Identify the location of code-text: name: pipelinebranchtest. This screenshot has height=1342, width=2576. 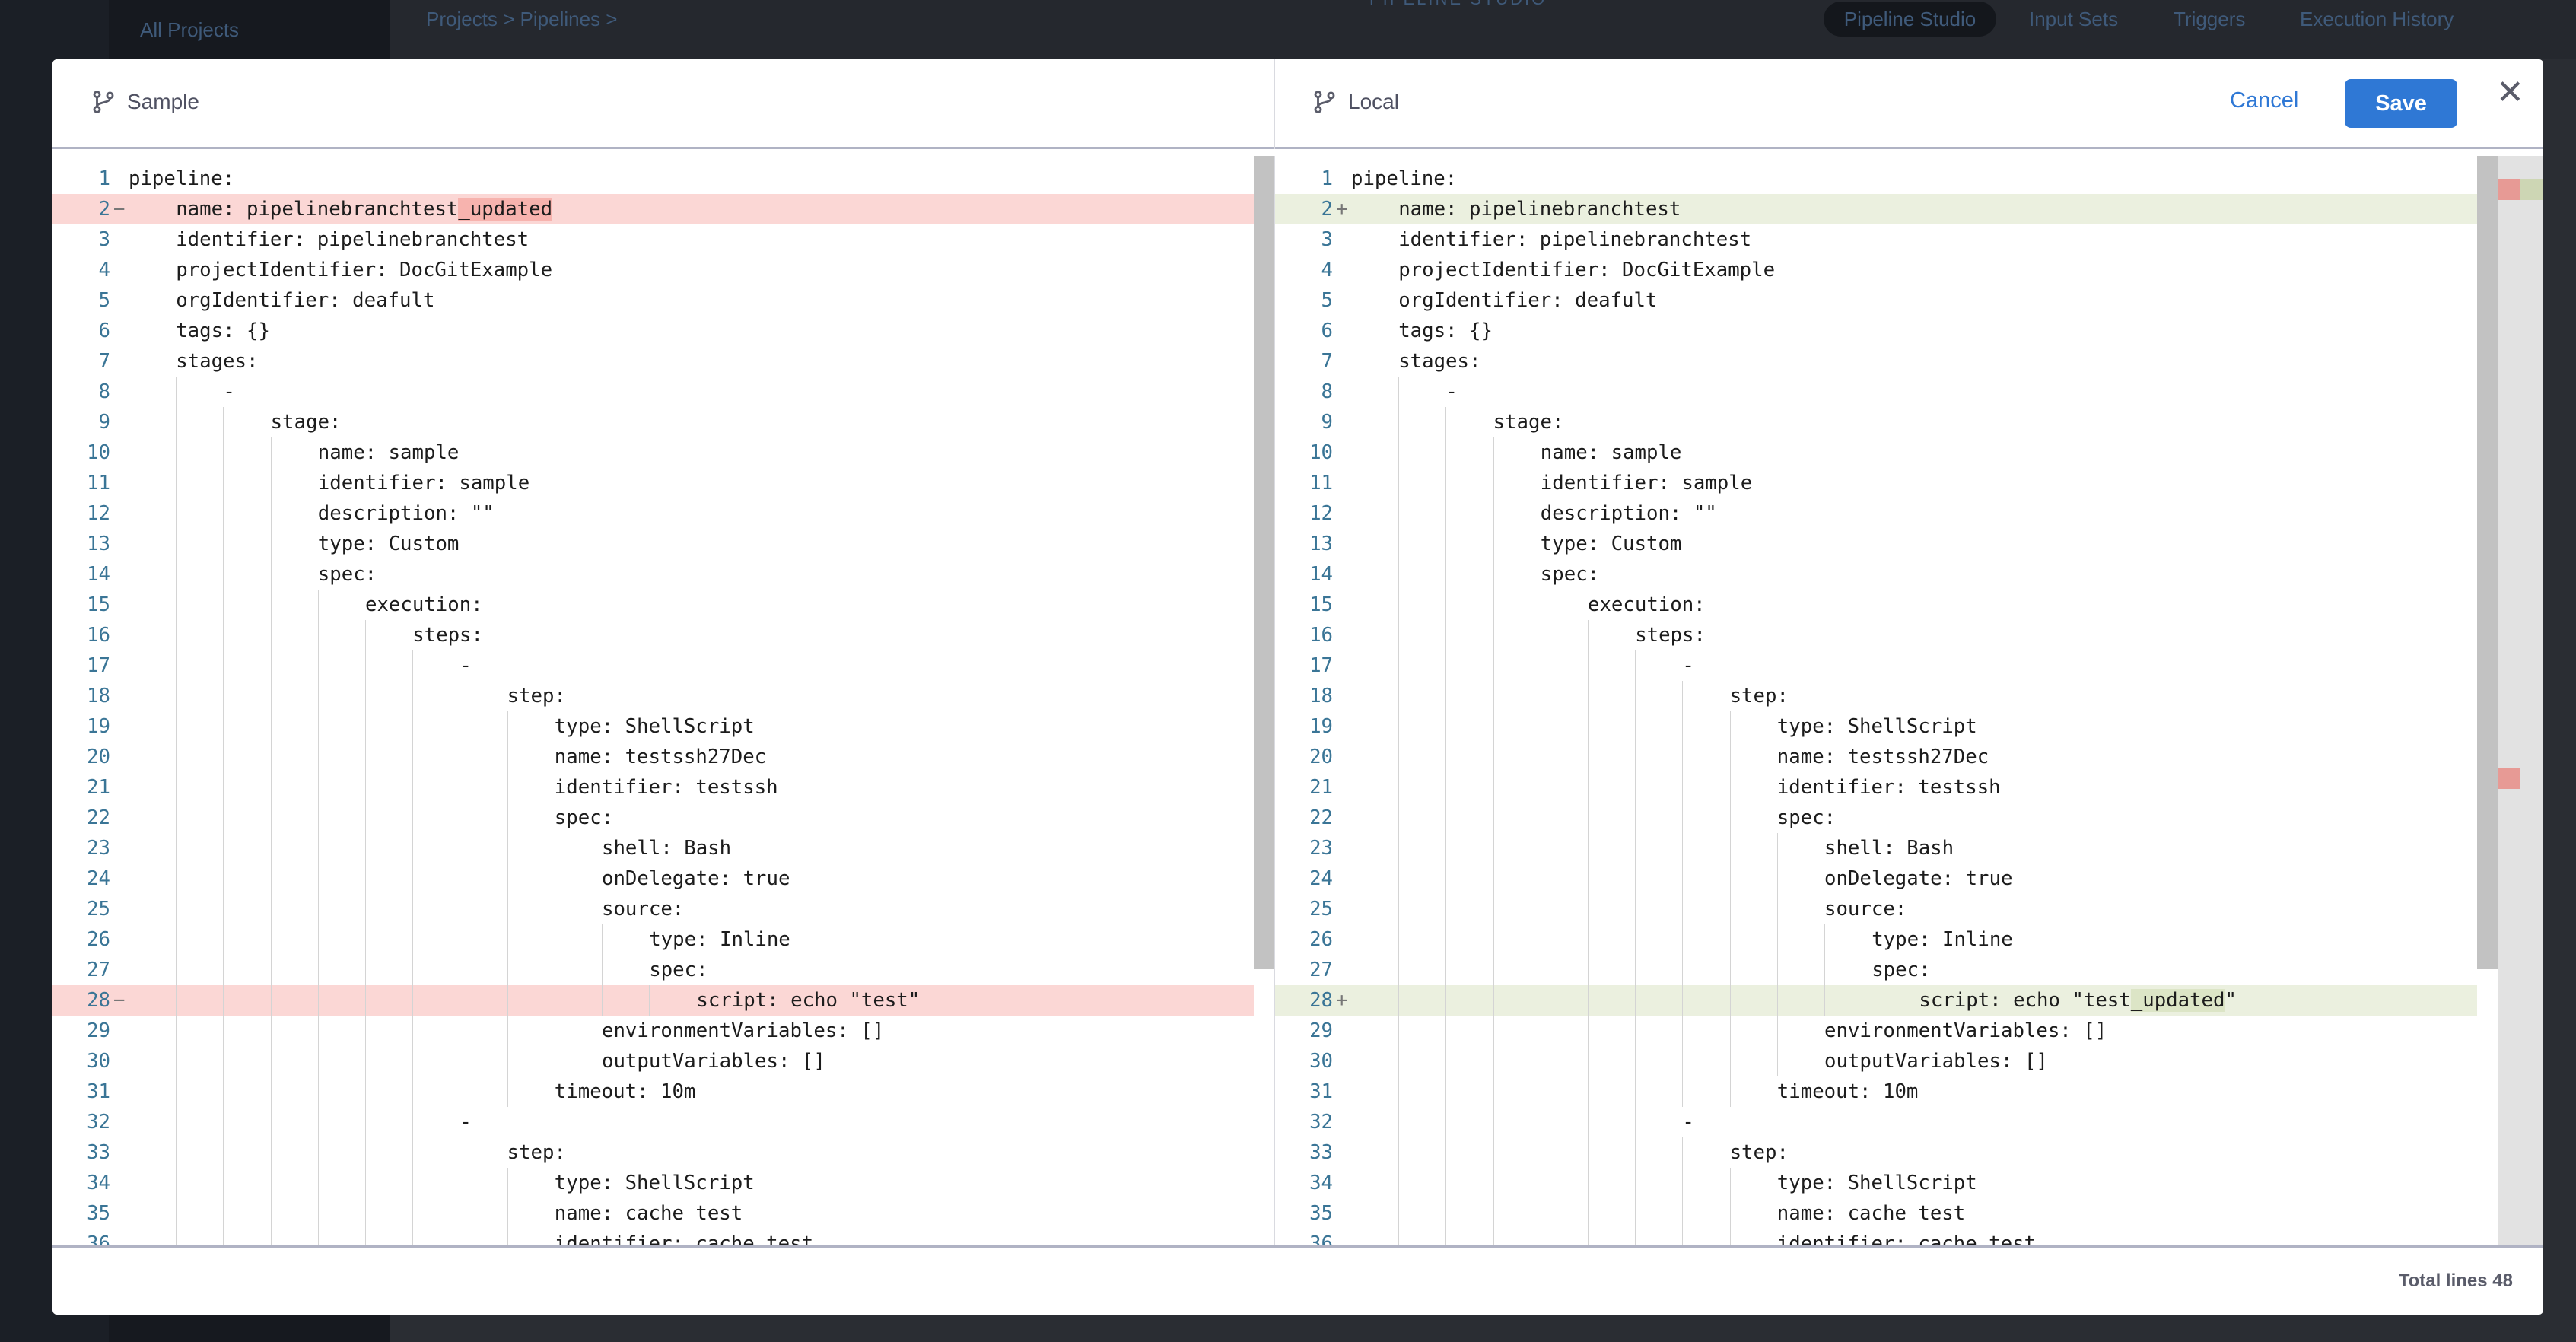
(1539, 209).